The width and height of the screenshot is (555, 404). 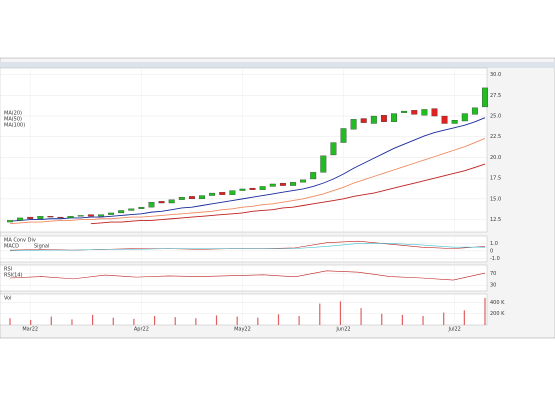 What do you see at coordinates (495, 199) in the screenshot?
I see `y-tick-label: 15.0` at bounding box center [495, 199].